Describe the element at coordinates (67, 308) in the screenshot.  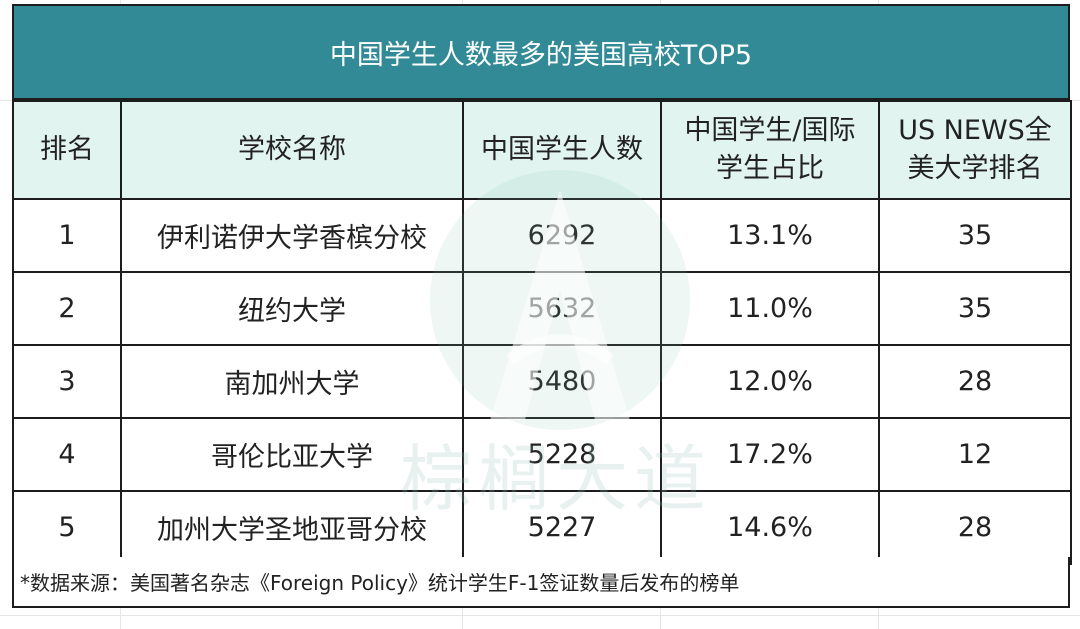
I see `cell-rank: 2` at that location.